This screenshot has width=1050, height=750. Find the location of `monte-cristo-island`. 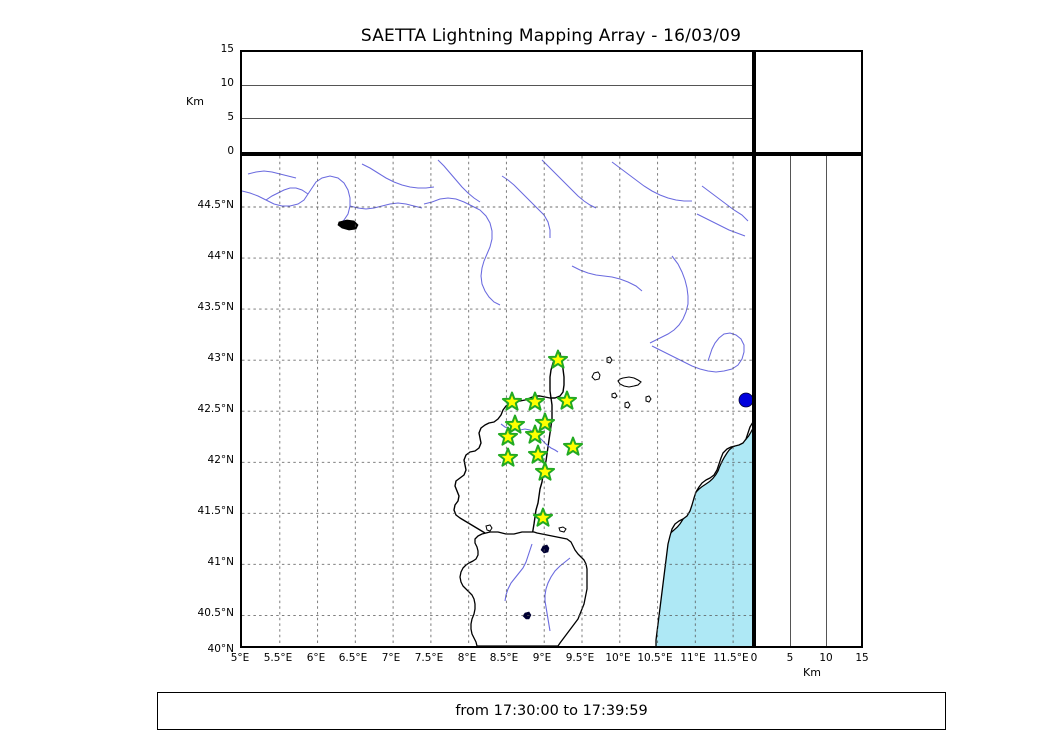

monte-cristo-island is located at coordinates (627, 405).